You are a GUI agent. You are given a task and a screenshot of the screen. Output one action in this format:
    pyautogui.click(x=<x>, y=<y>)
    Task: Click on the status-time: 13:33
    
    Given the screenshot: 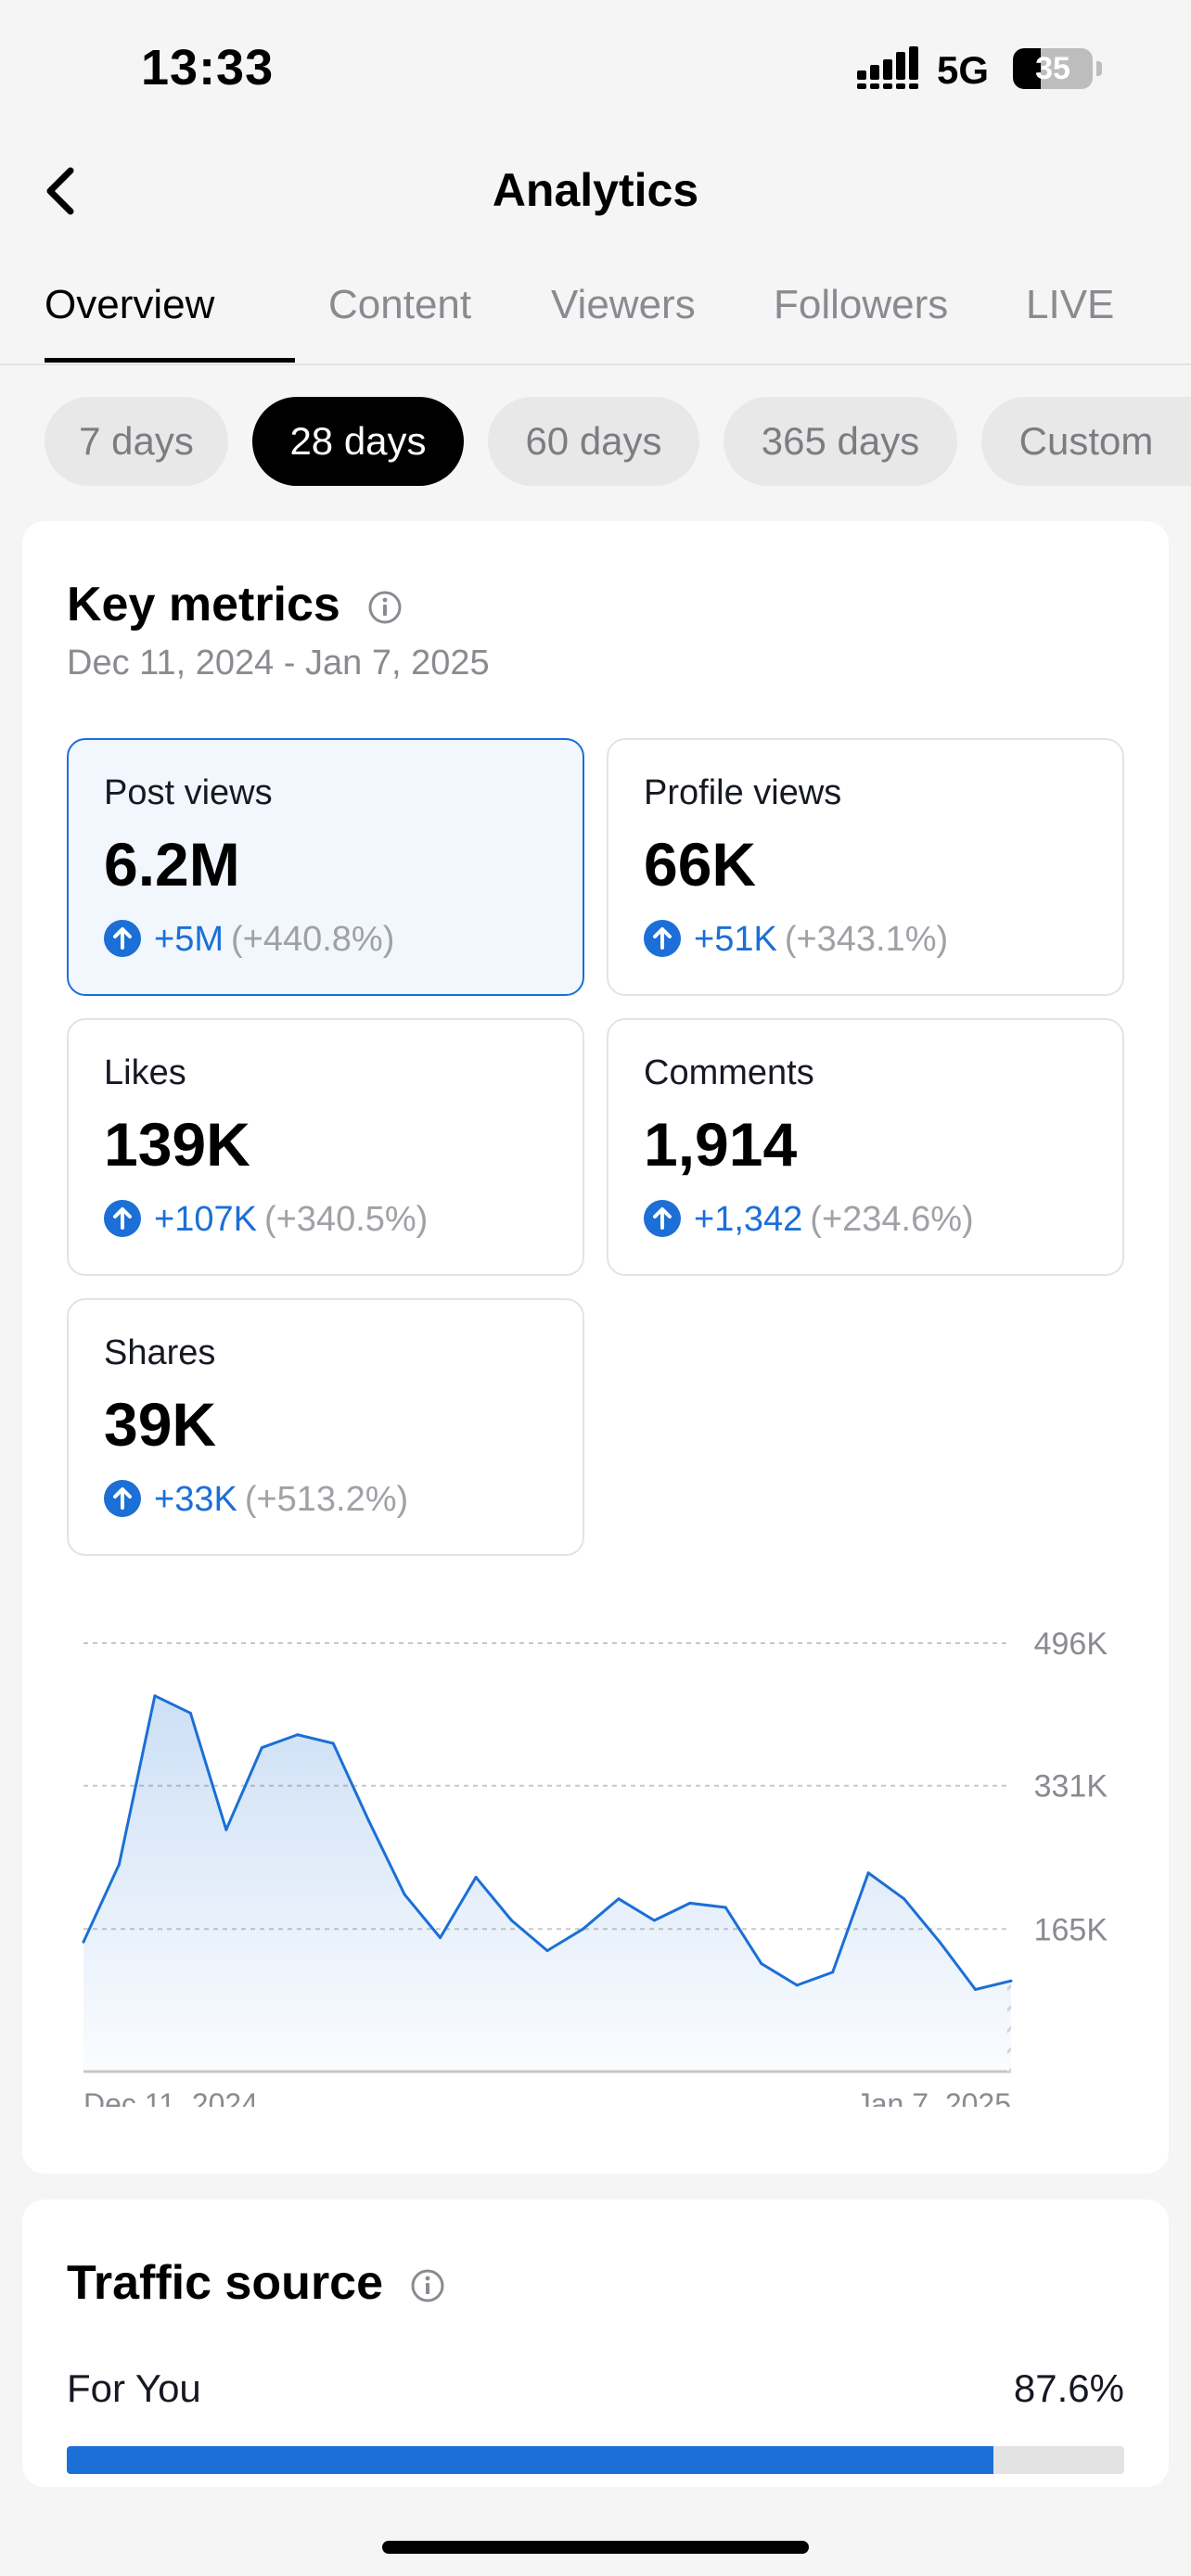 What is the action you would take?
    pyautogui.click(x=208, y=68)
    